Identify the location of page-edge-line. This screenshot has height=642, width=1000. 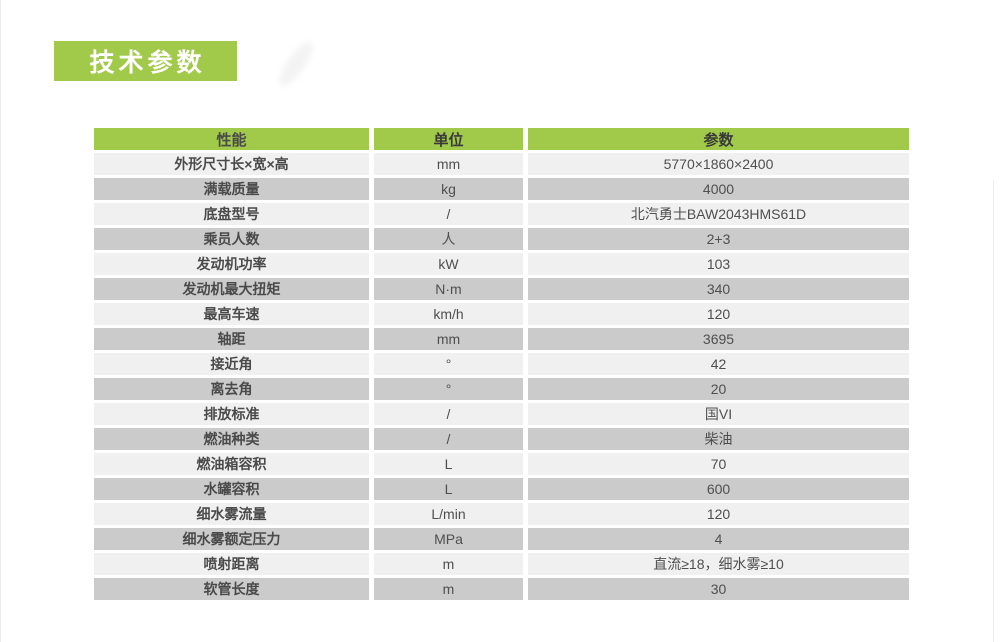
(993, 411).